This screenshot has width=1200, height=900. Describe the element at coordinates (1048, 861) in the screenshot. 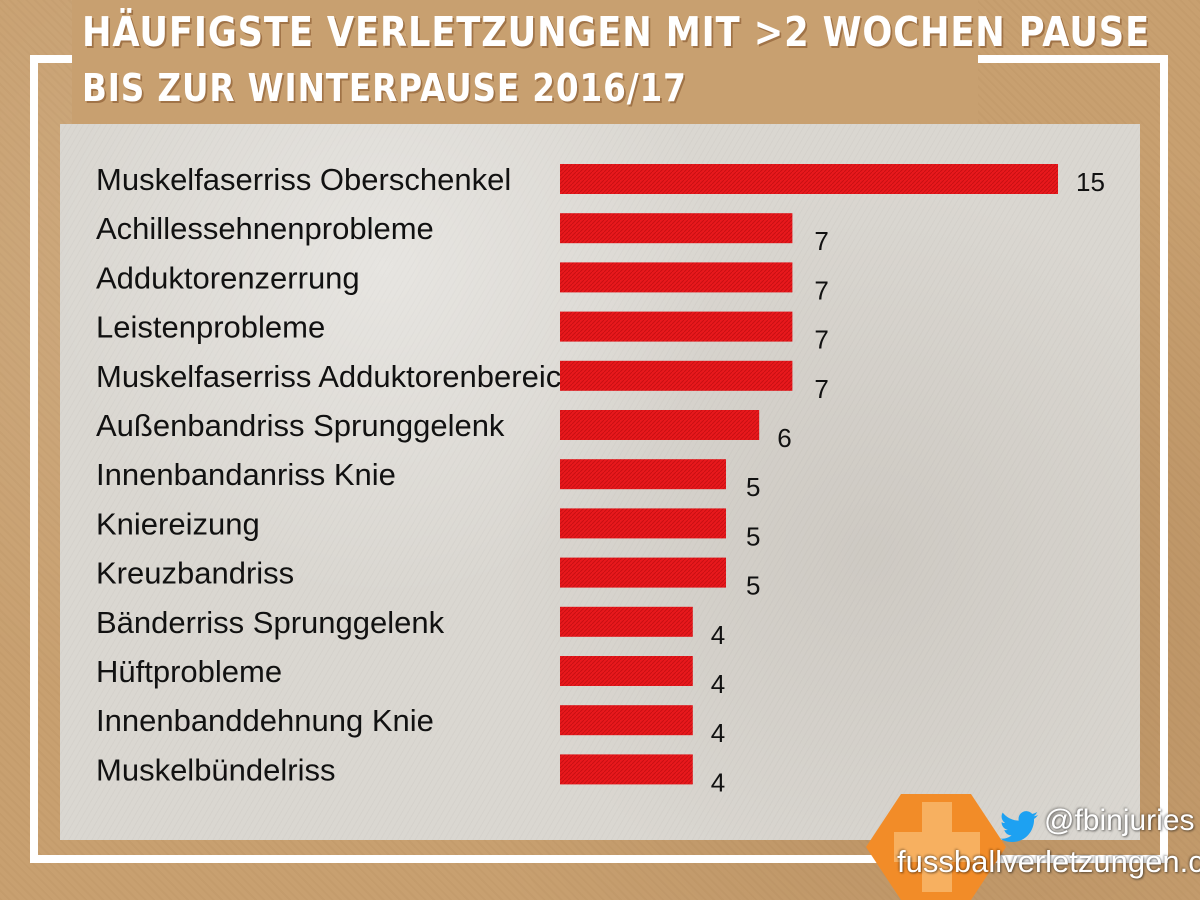

I see `website-link: fussballverletzungen.com` at that location.